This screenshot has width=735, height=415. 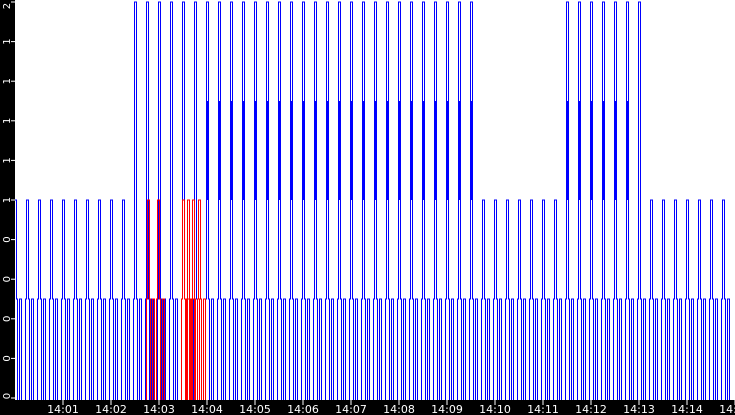 I want to click on y-tick-label: 2, so click(x=7, y=6).